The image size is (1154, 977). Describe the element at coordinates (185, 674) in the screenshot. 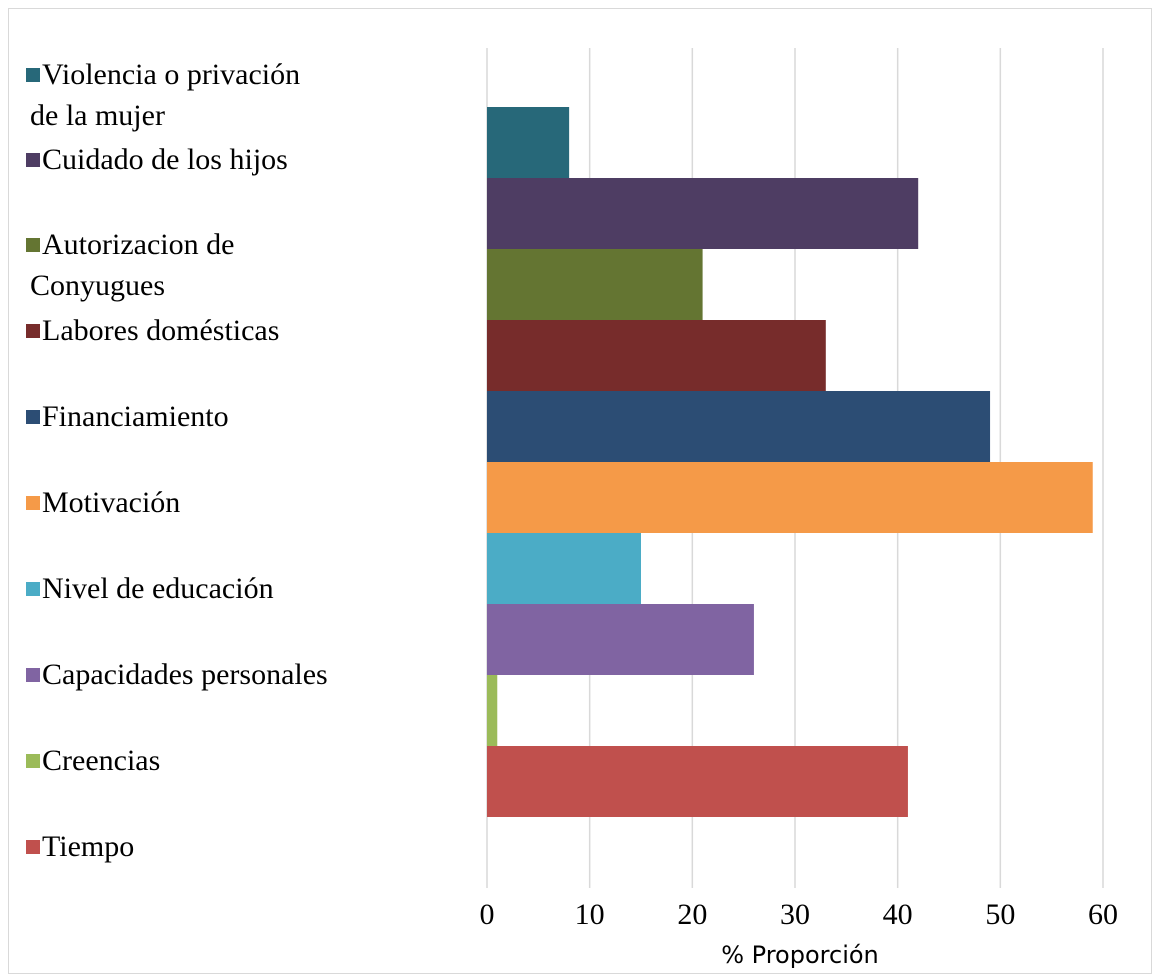

I see `legend-label-7: Capacidades personales` at that location.